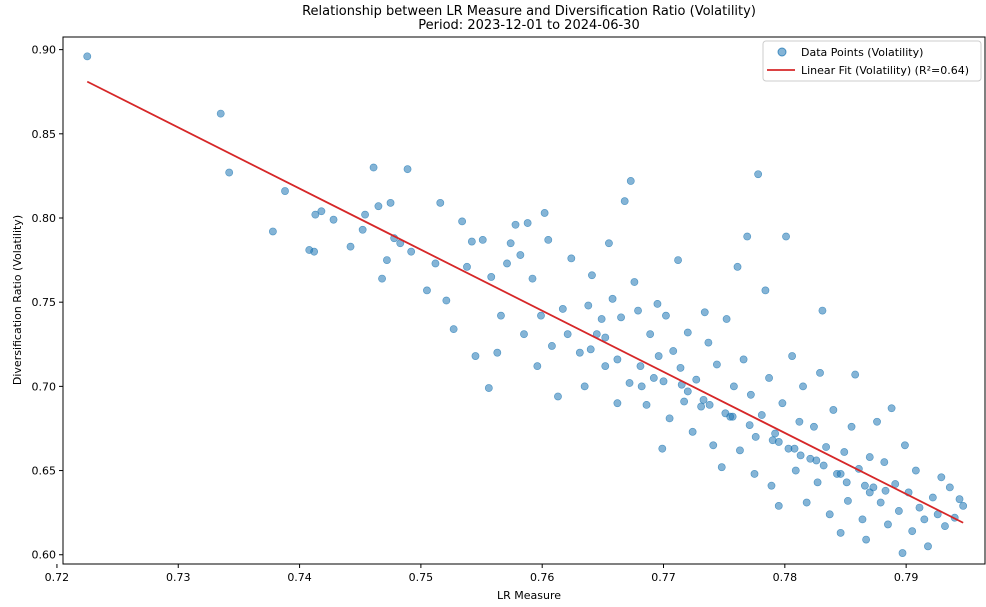 The height and width of the screenshot is (607, 986). What do you see at coordinates (44, 50) in the screenshot?
I see `y-tick-label: 0.90` at bounding box center [44, 50].